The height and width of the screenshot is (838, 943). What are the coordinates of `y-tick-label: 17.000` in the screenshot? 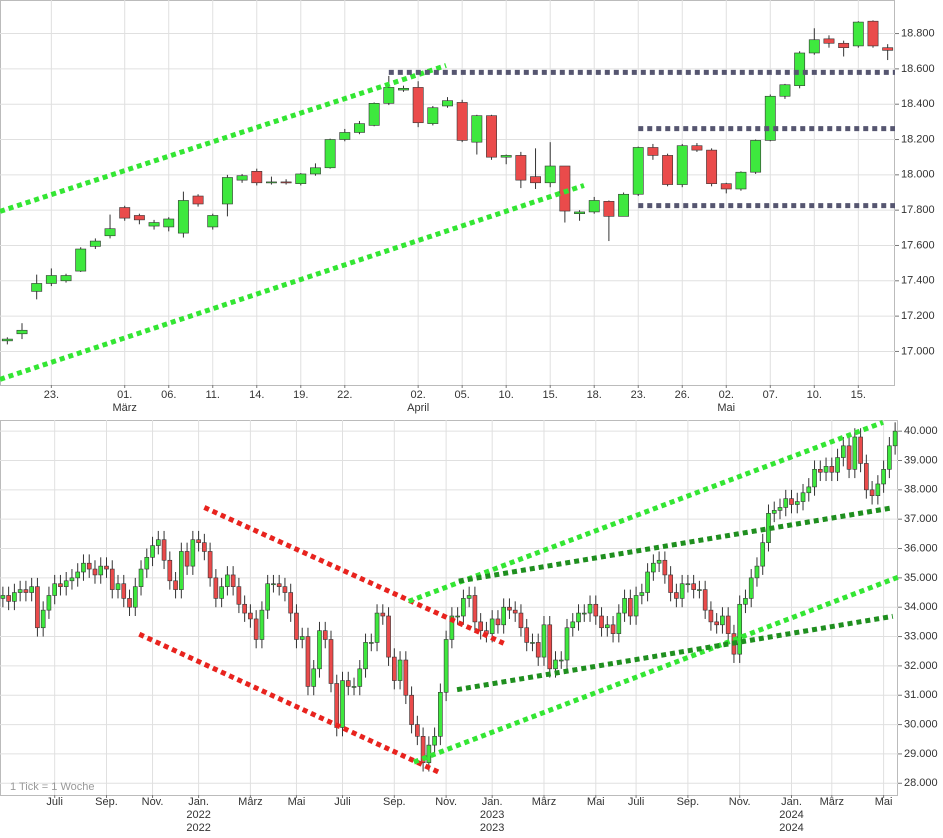 It's located at (918, 351).